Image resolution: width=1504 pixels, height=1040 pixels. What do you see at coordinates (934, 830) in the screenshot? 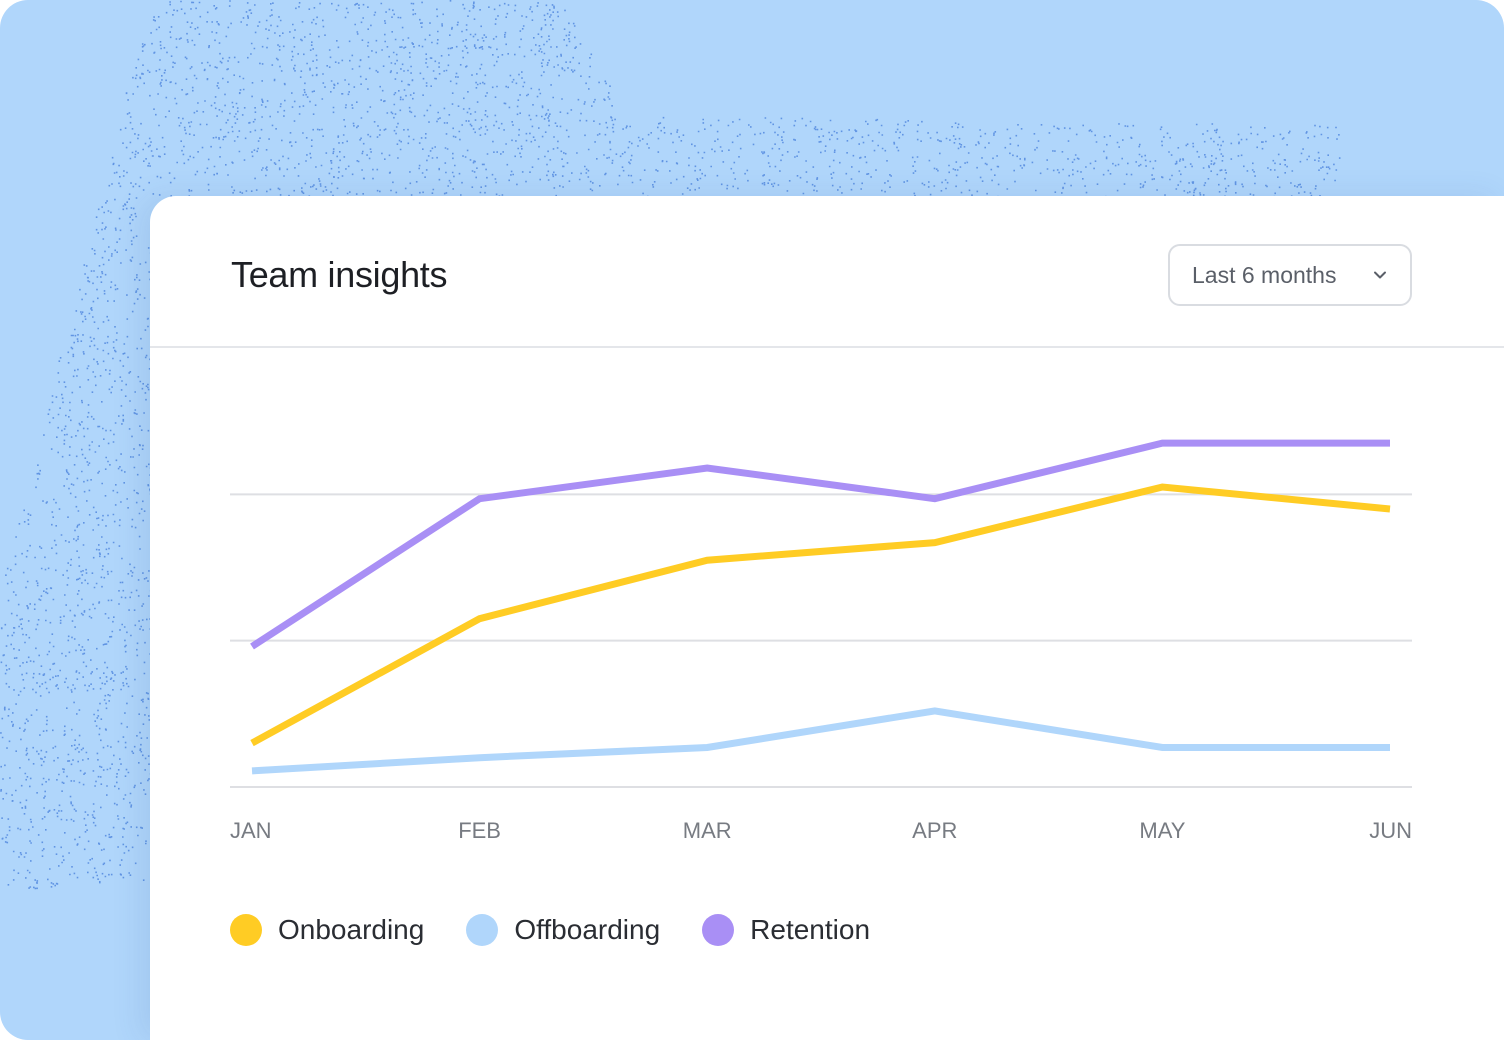
I see `x-tick-label: APR` at bounding box center [934, 830].